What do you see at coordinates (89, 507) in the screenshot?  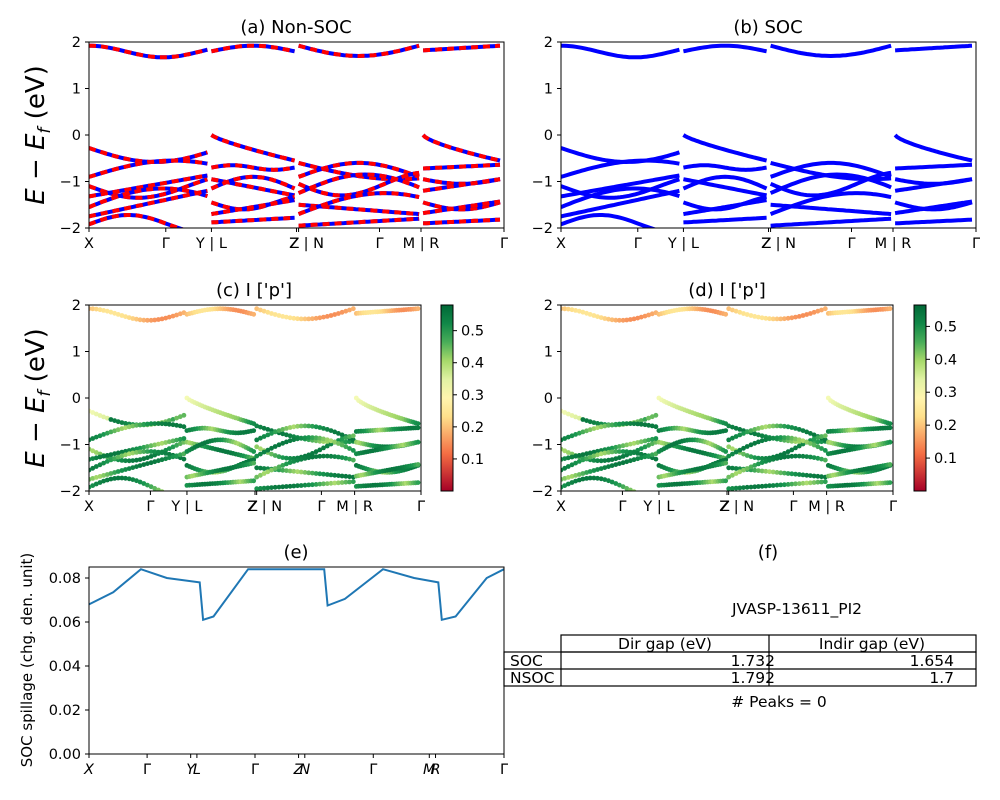 I see `xtick-label: X` at bounding box center [89, 507].